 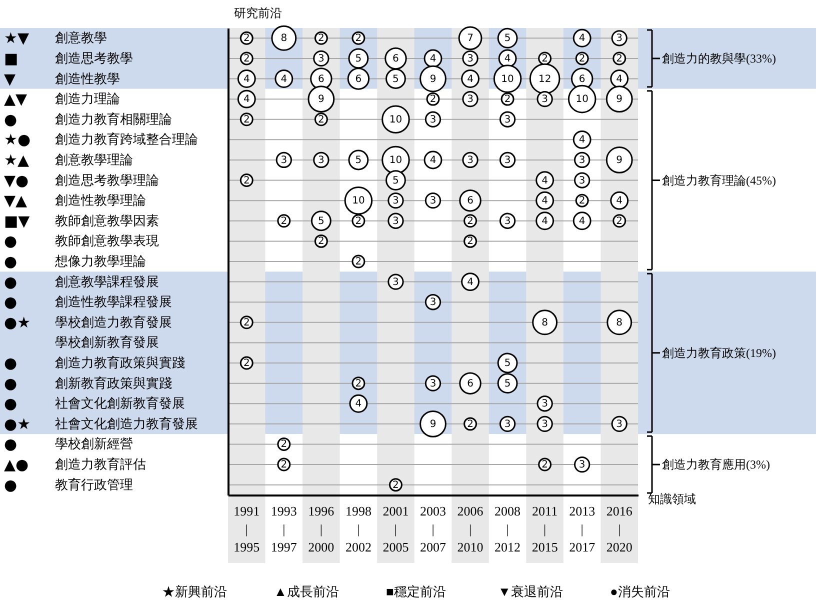 I want to click on y-tick-label: 社會文化創造力教育發展, so click(x=126, y=423).